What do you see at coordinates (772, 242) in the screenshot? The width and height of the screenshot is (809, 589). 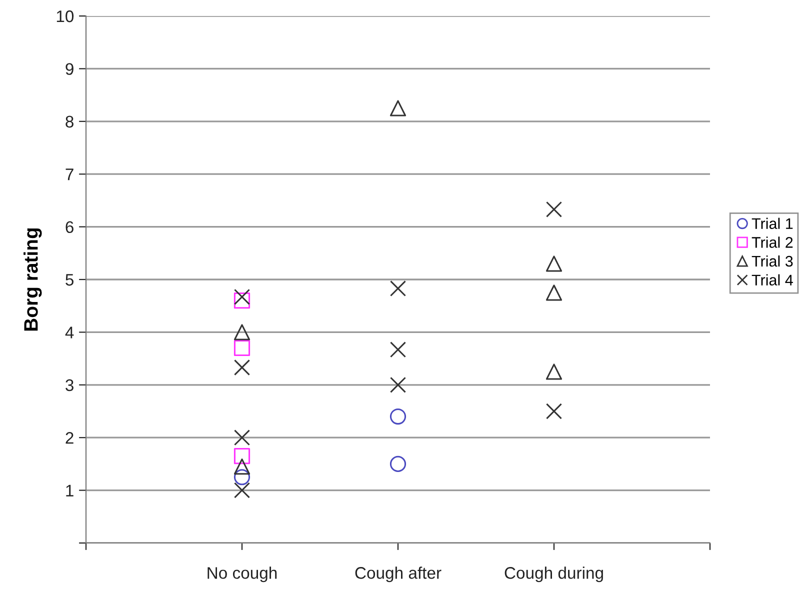 I see `legend-label: Trial 2` at bounding box center [772, 242].